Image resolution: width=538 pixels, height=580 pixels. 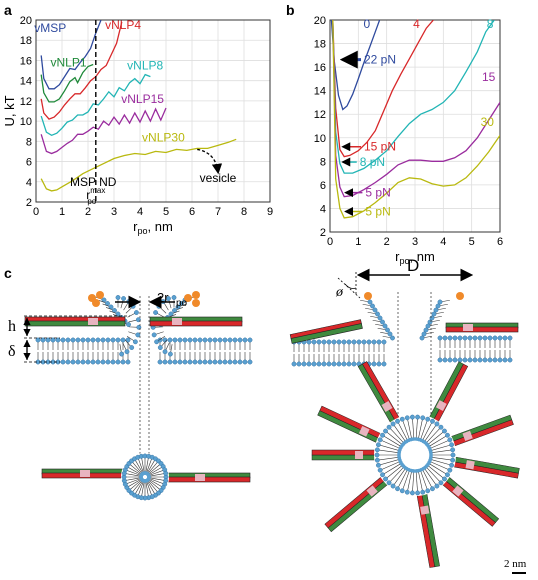 I want to click on orange-beads-left, so click(x=144, y=299).